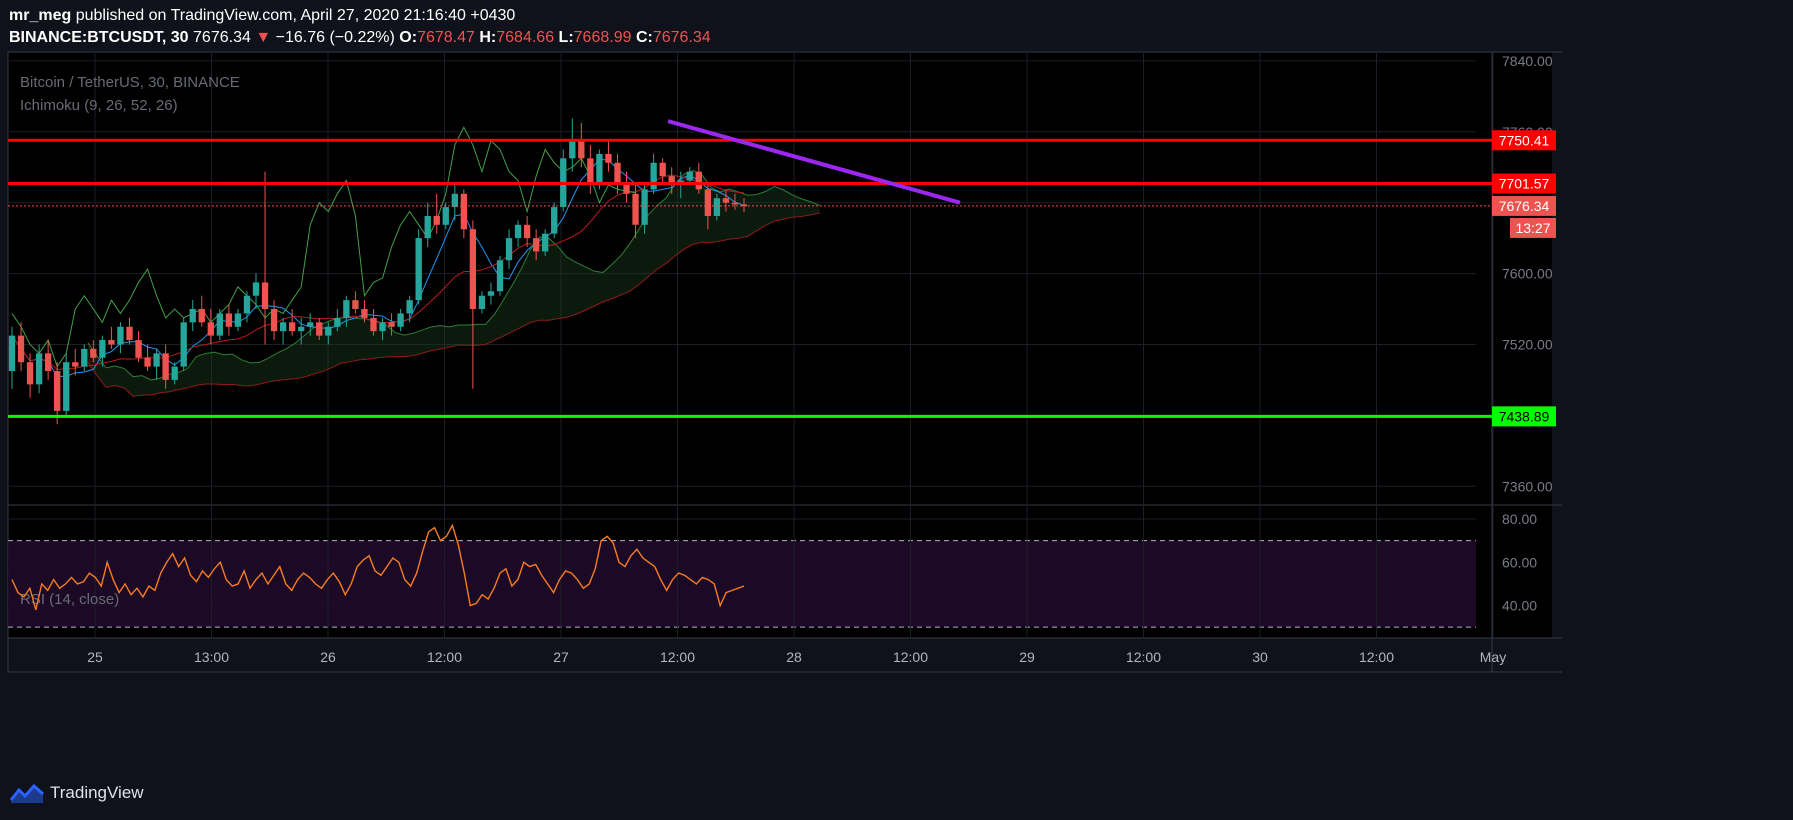 The height and width of the screenshot is (820, 1793). Describe the element at coordinates (525, 37) in the screenshot. I see `high-value: 7684.66` at that location.